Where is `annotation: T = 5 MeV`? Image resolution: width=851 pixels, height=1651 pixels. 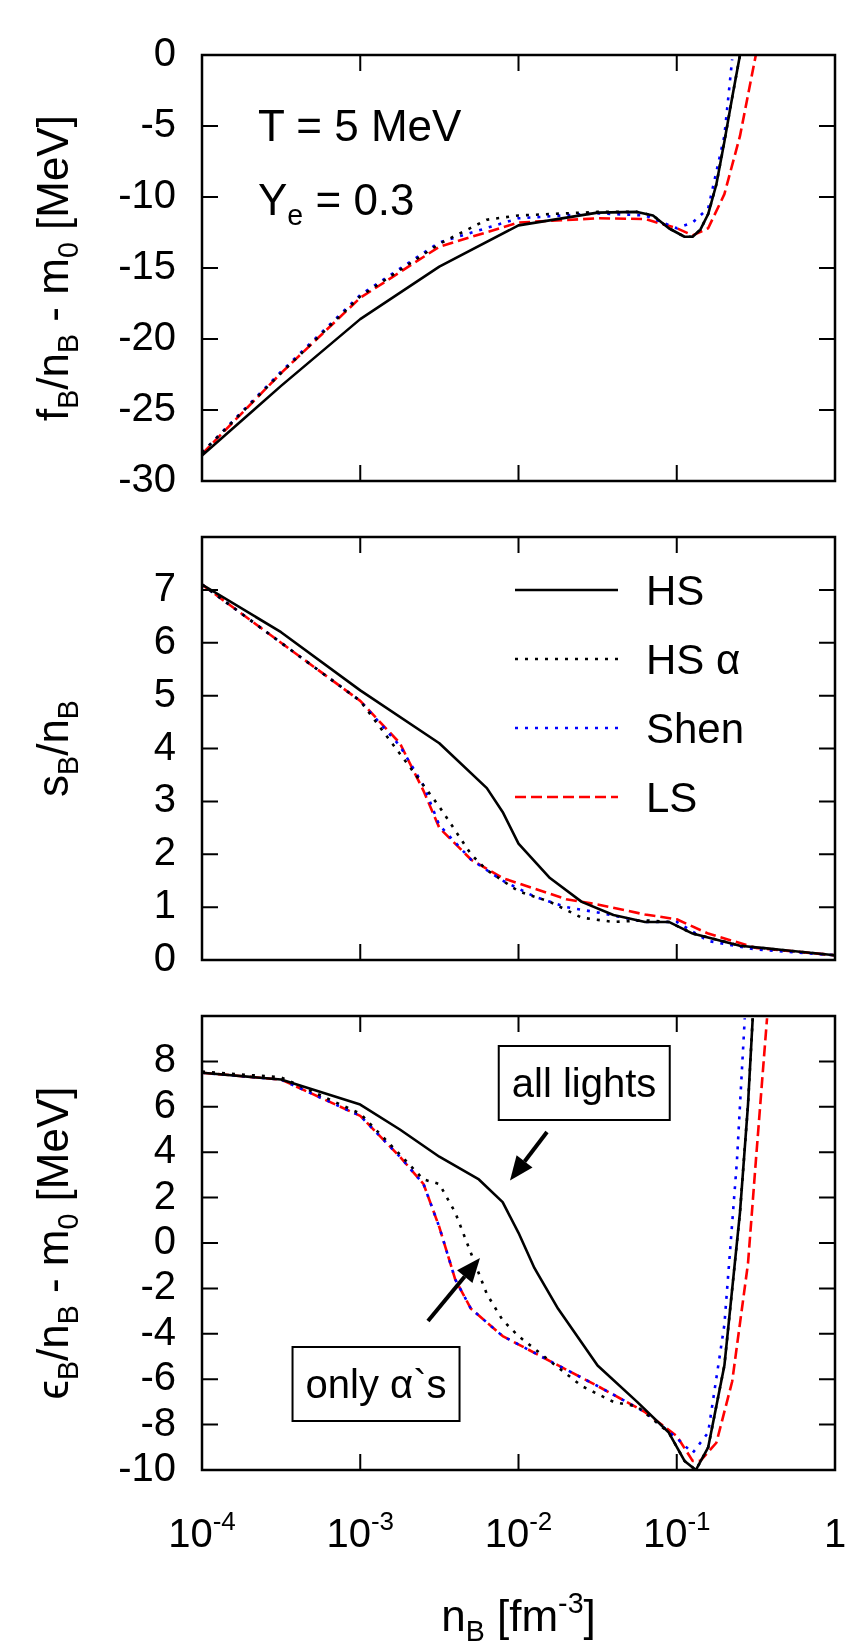
annotation: T = 5 MeV is located at coordinates (360, 125).